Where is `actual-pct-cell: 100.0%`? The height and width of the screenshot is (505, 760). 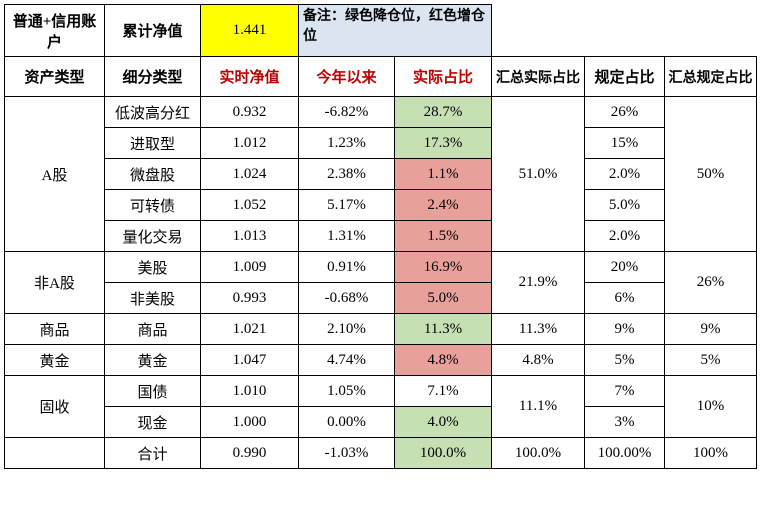 actual-pct-cell: 100.0% is located at coordinates (443, 453).